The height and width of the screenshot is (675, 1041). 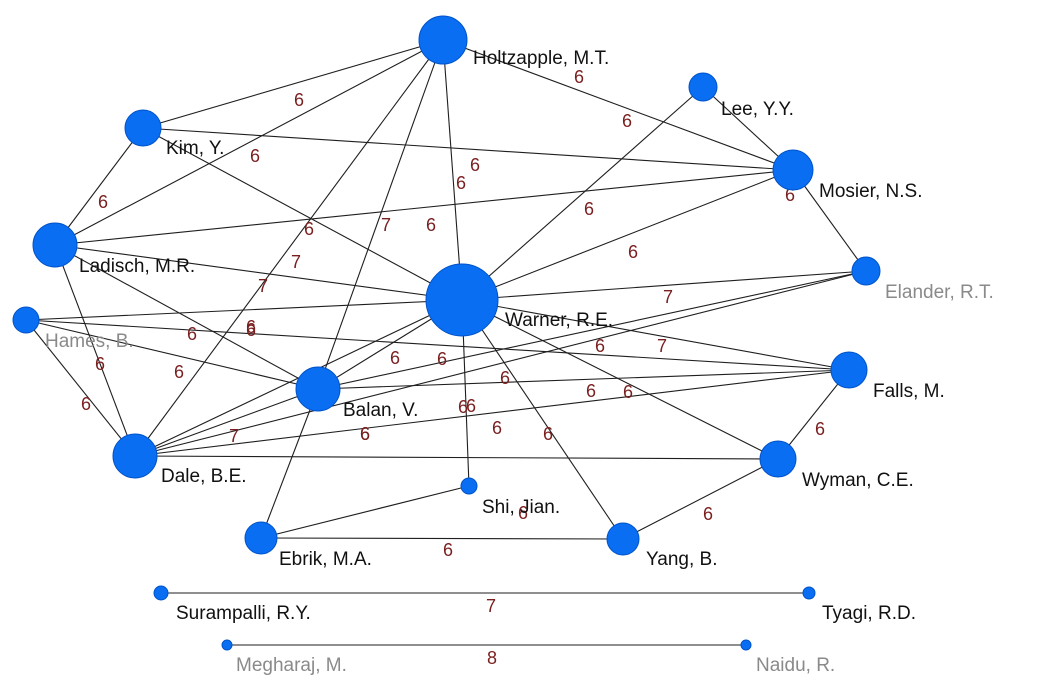 I want to click on node-label-megharaj: Megharaj, M., so click(x=291, y=665).